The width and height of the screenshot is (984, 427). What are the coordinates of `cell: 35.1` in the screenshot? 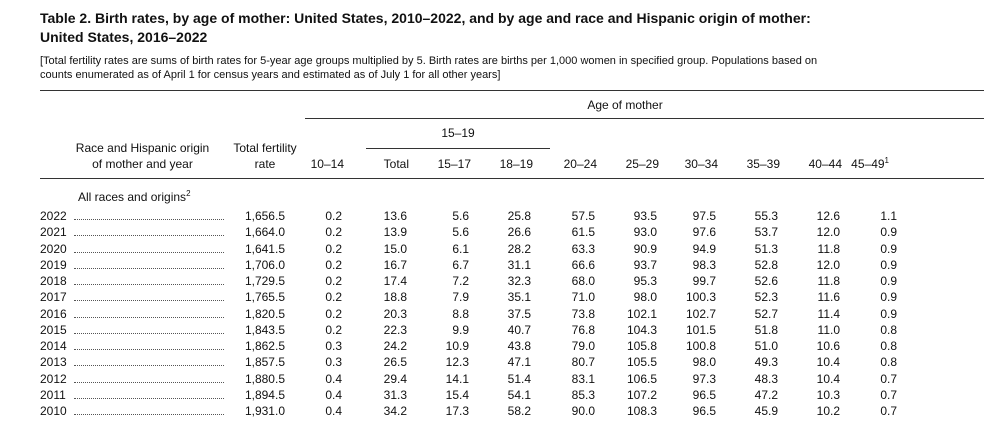 It's located at (519, 297).